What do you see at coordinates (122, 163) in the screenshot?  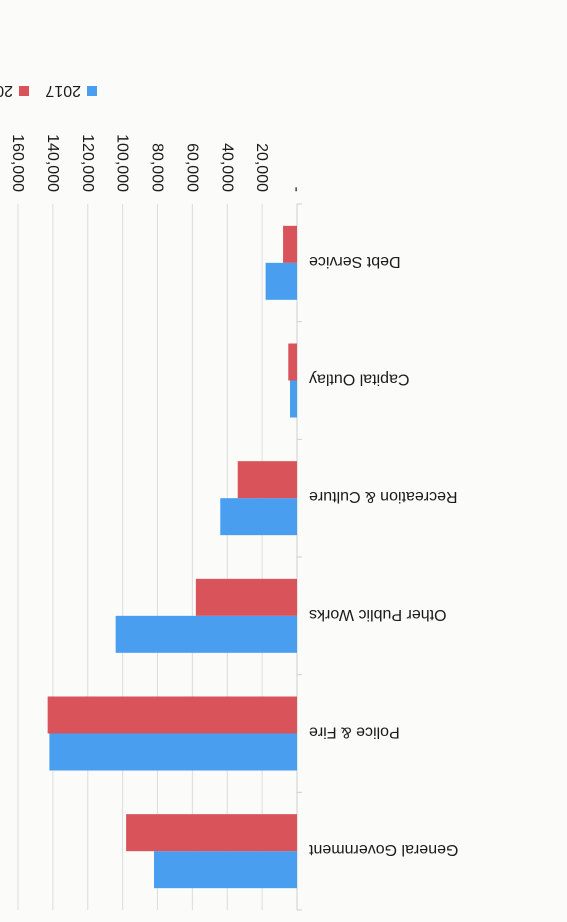 I see `value-tick-label: 100,000` at bounding box center [122, 163].